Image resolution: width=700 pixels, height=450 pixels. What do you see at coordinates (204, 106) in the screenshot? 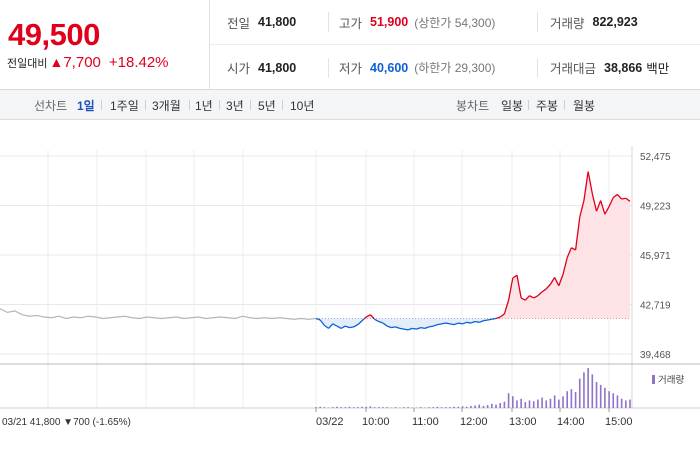
I see `tab-1y: 1년` at bounding box center [204, 106].